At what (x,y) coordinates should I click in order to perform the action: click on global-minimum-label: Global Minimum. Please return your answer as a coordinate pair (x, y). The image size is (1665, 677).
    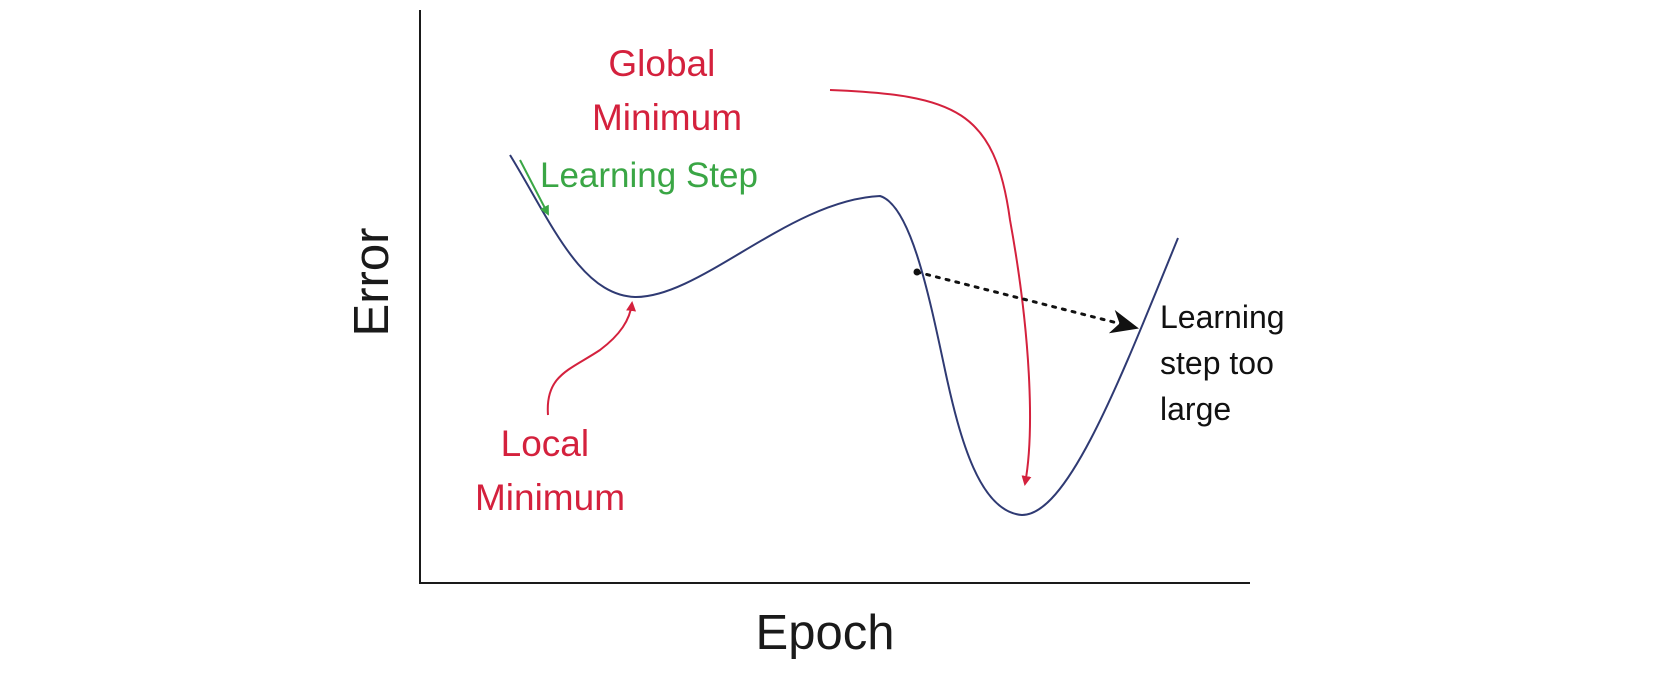
    Looking at the image, I should click on (667, 90).